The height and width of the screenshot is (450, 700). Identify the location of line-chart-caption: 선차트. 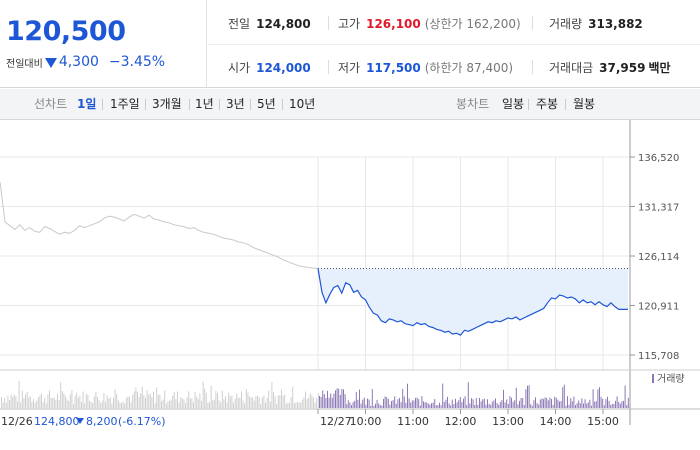
(51, 104).